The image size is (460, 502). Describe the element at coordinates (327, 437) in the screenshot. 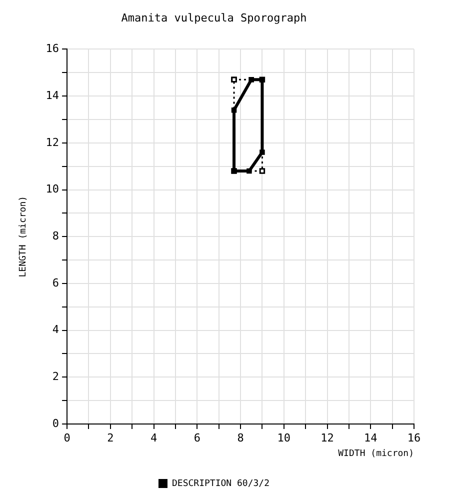

I see `x-tick-label: 12` at that location.